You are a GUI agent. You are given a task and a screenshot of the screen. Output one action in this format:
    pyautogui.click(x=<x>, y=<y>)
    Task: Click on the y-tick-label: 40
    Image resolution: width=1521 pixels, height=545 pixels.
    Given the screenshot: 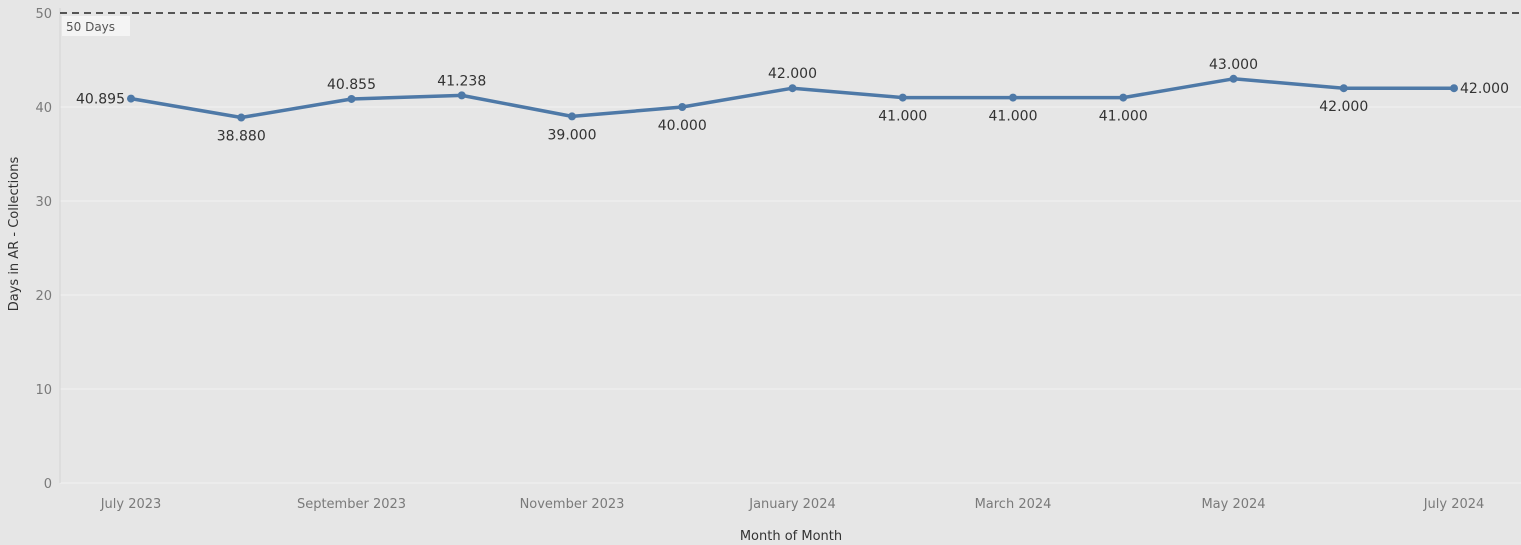 What is the action you would take?
    pyautogui.click(x=43, y=108)
    